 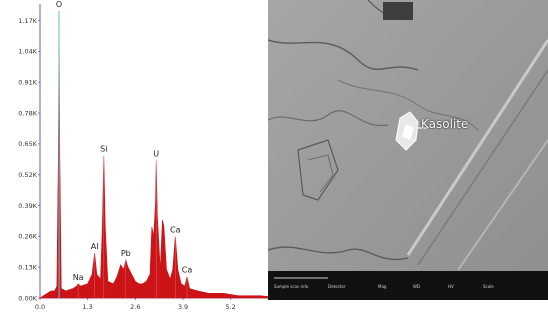 What do you see at coordinates (103, 149) in the screenshot?
I see `peak-label: Si` at bounding box center [103, 149].